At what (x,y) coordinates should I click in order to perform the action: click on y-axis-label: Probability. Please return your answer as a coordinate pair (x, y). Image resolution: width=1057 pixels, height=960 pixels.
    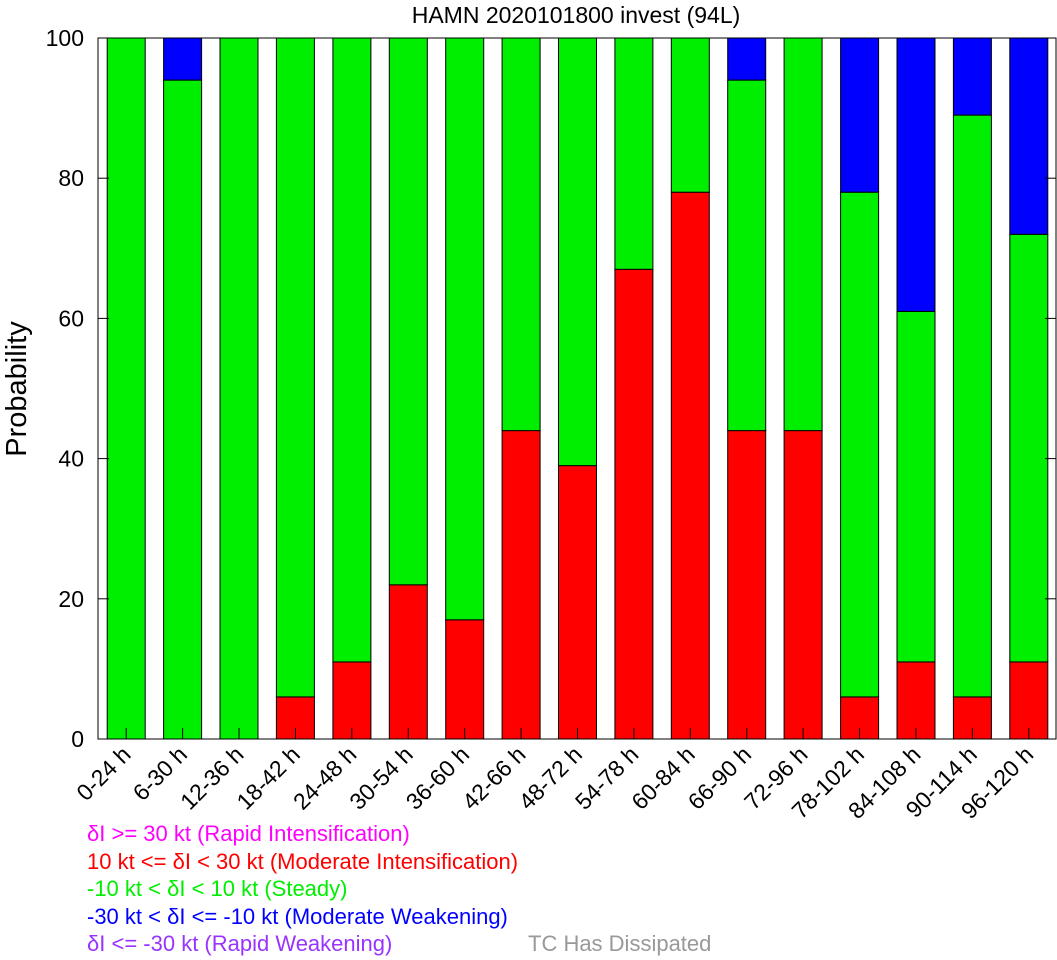
    Looking at the image, I should click on (17, 389).